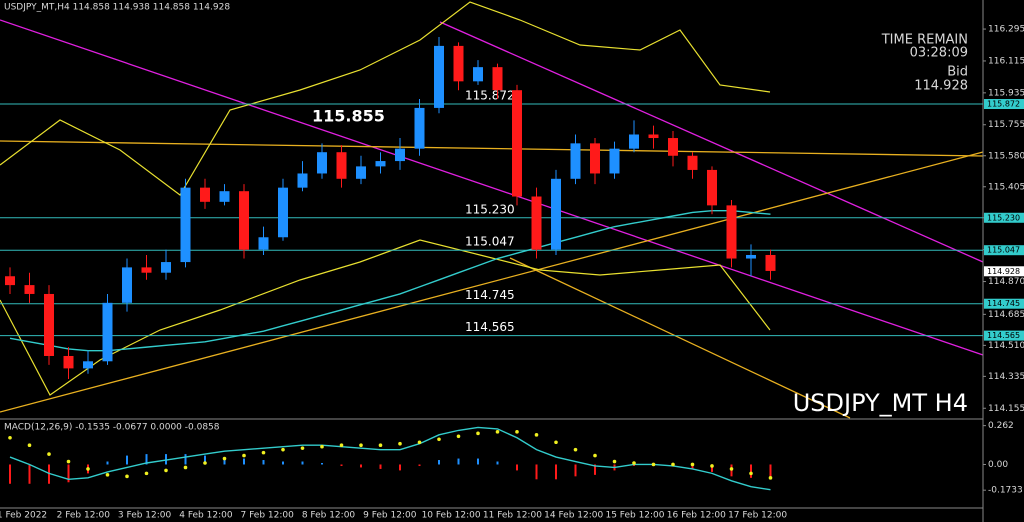 The height and width of the screenshot is (522, 1024). What do you see at coordinates (1004, 271) in the screenshot?
I see `bid-axis-box` at bounding box center [1004, 271].